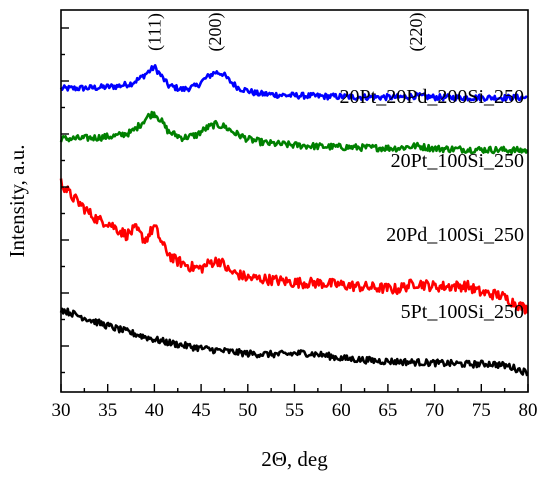 This screenshot has height=482, width=550. I want to click on x-tick-label: 75, so click(481, 410).